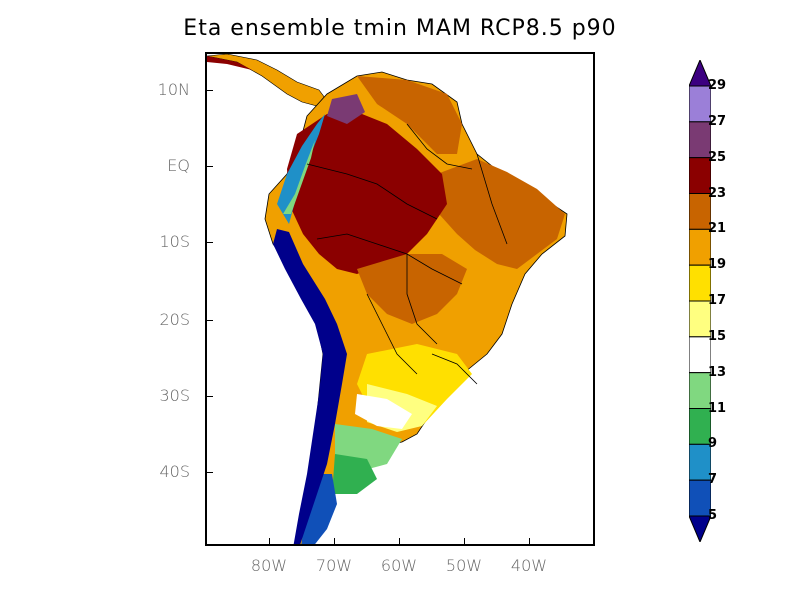  Describe the element at coordinates (700, 301) in the screenshot. I see `colorbar` at that location.